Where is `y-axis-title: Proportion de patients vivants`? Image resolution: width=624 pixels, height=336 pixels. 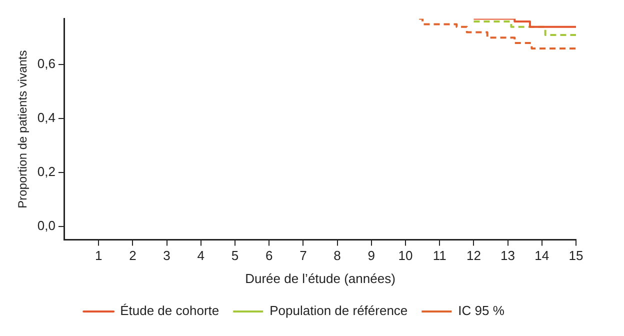 y-axis-title: Proportion de patients vivants is located at coordinates (23, 129).